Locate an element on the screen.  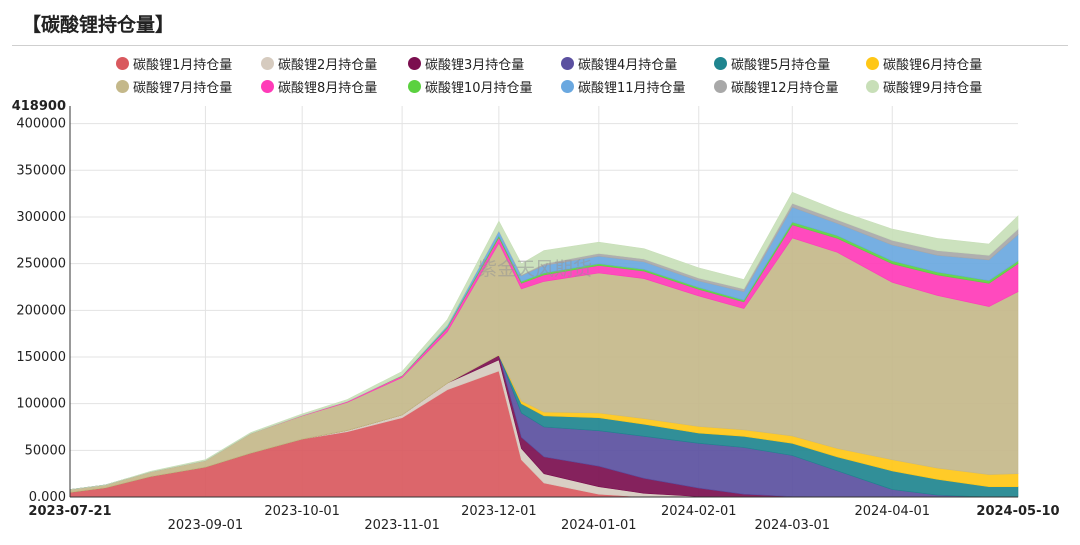
legend-item: 碳酸锂9月持仓量 is located at coordinates (924, 86).